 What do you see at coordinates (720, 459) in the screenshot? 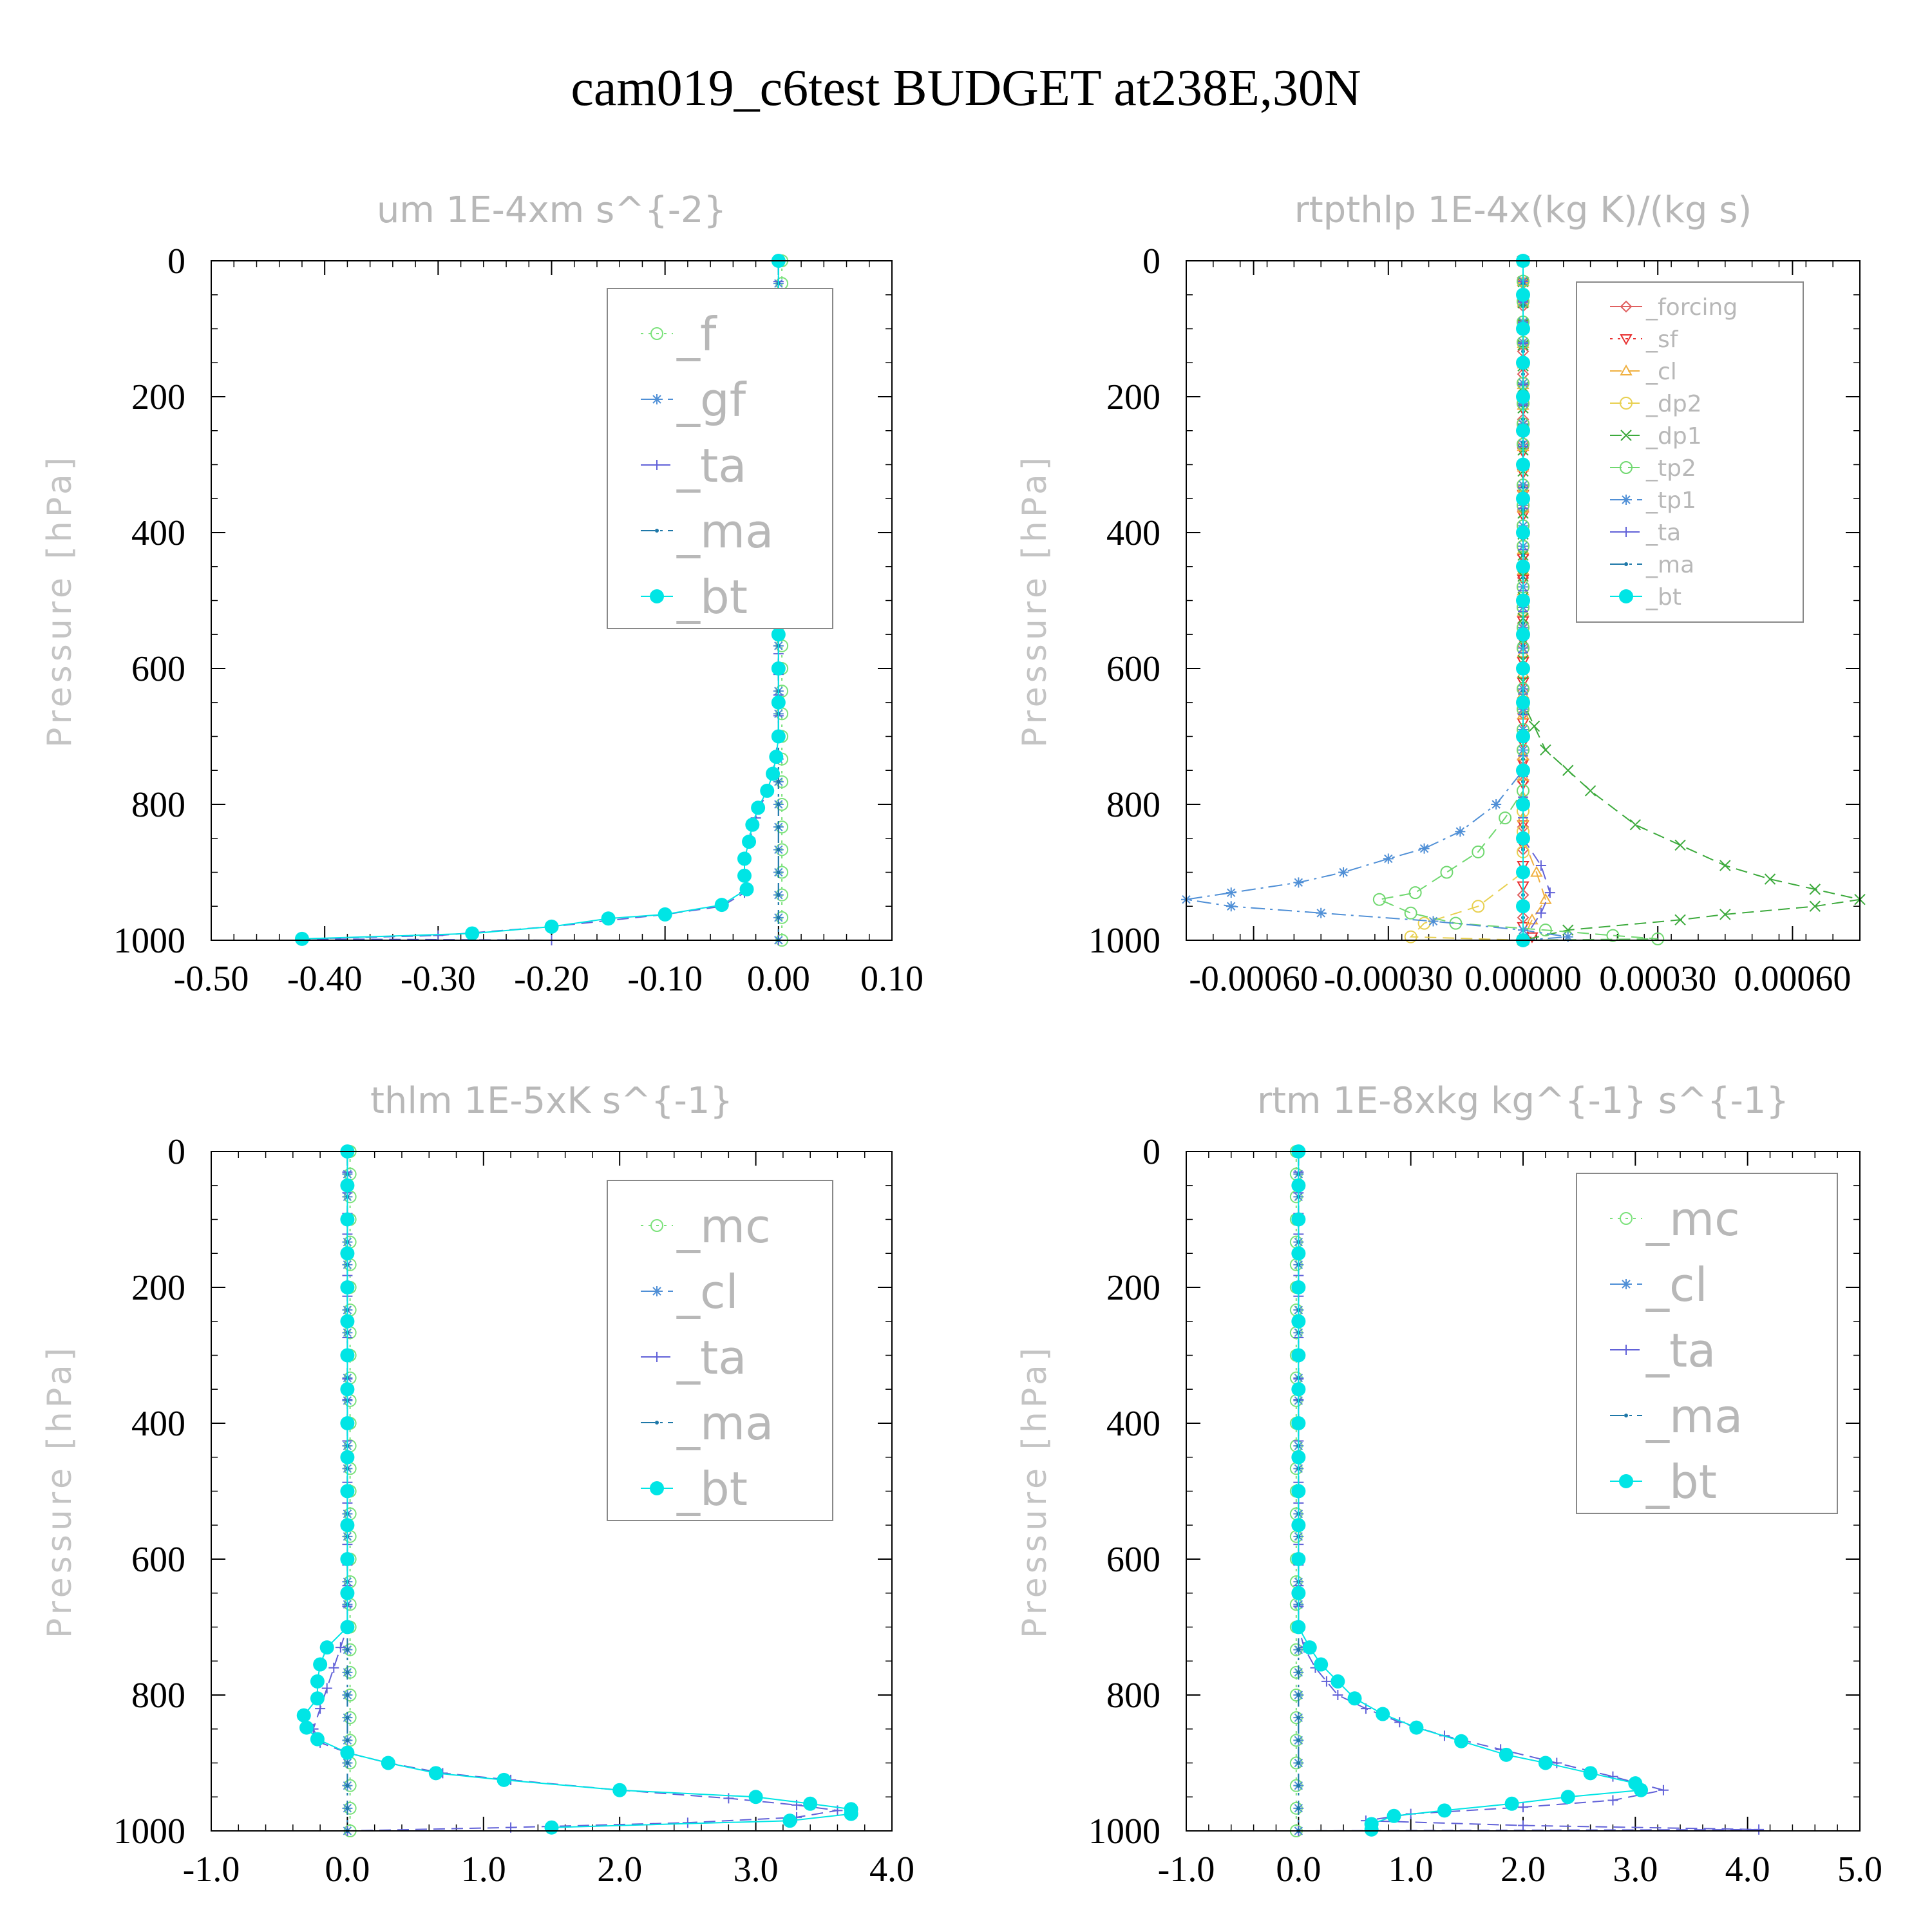
I see `legend: _f _gf _ta _ma _bt` at bounding box center [720, 459].